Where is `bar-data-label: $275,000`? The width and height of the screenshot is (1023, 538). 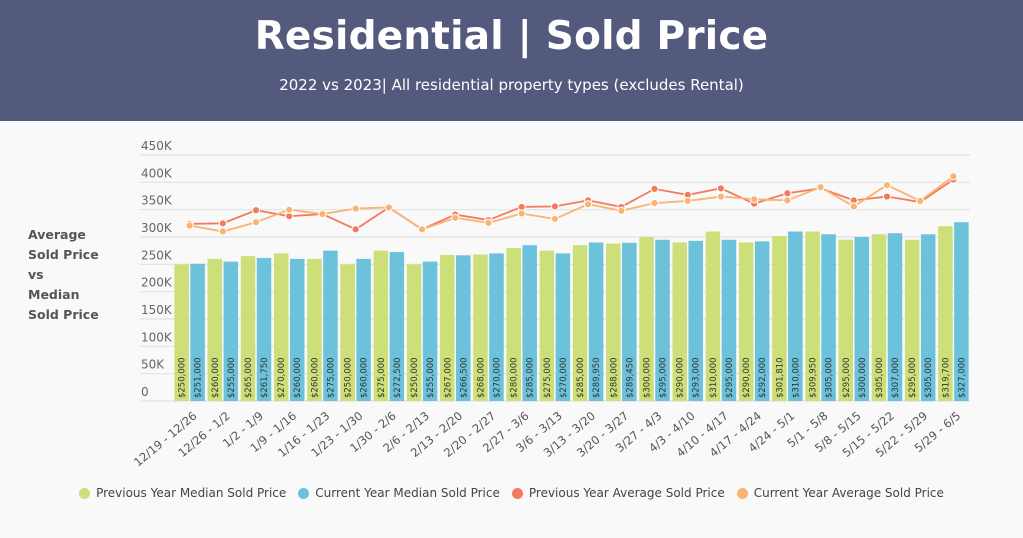 bar-data-label: $275,000 is located at coordinates (548, 377).